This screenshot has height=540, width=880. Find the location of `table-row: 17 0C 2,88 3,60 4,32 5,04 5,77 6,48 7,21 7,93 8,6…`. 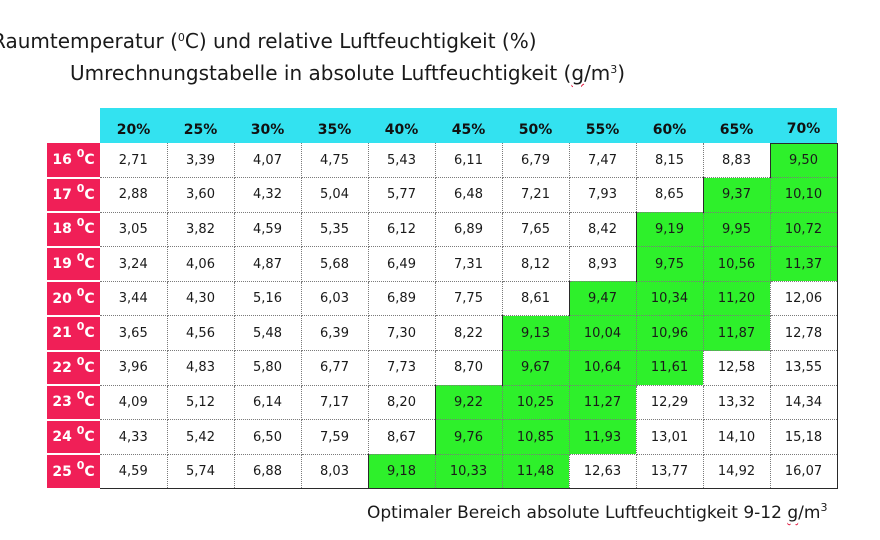

table-row: 17 0C 2,88 3,60 4,32 5,04 5,77 6,48 7,21 7,93 8,6… is located at coordinates (442, 195).